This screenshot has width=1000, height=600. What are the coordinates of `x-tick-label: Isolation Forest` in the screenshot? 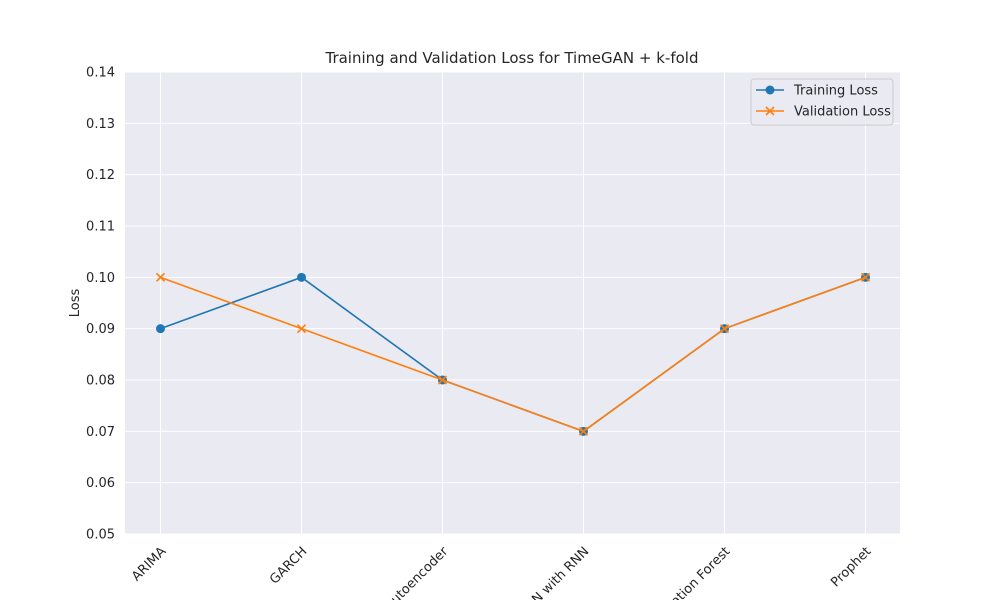 It's located at (693, 572).